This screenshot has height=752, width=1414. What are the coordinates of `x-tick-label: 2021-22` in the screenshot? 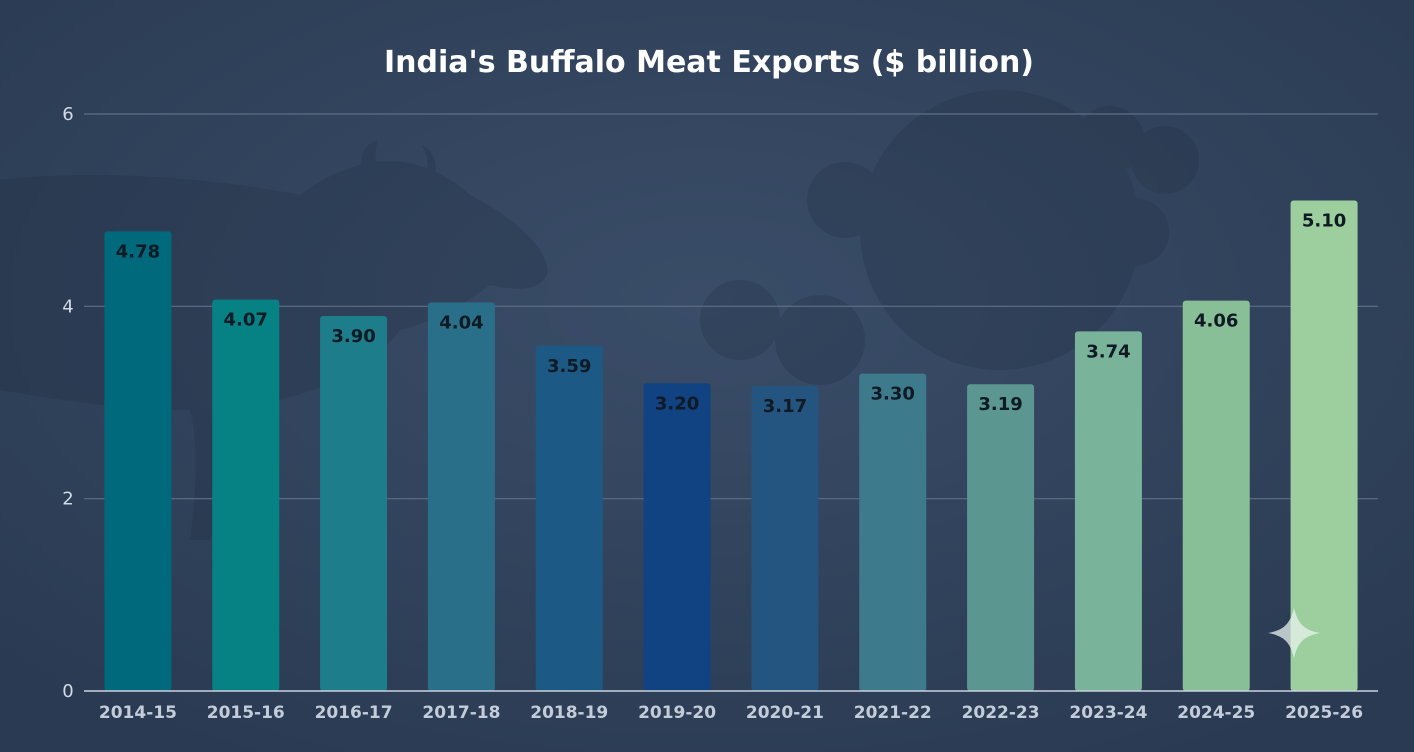 It's located at (893, 713).